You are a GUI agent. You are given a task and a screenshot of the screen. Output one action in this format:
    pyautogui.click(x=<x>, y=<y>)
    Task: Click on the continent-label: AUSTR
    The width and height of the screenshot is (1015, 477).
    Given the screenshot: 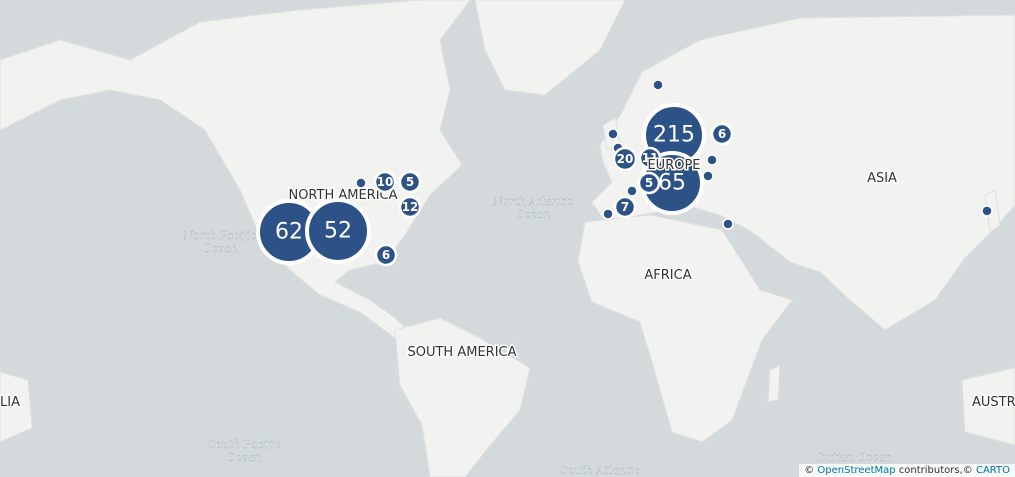 What is the action you would take?
    pyautogui.click(x=993, y=402)
    